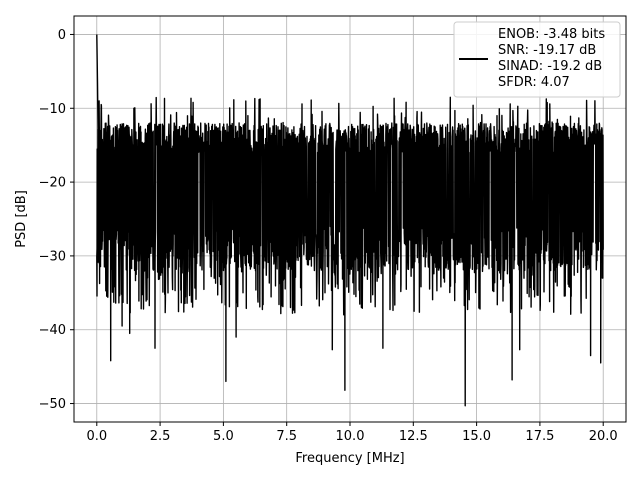 The width and height of the screenshot is (640, 480). I want to click on y-tick-label: −50, so click(52, 404).